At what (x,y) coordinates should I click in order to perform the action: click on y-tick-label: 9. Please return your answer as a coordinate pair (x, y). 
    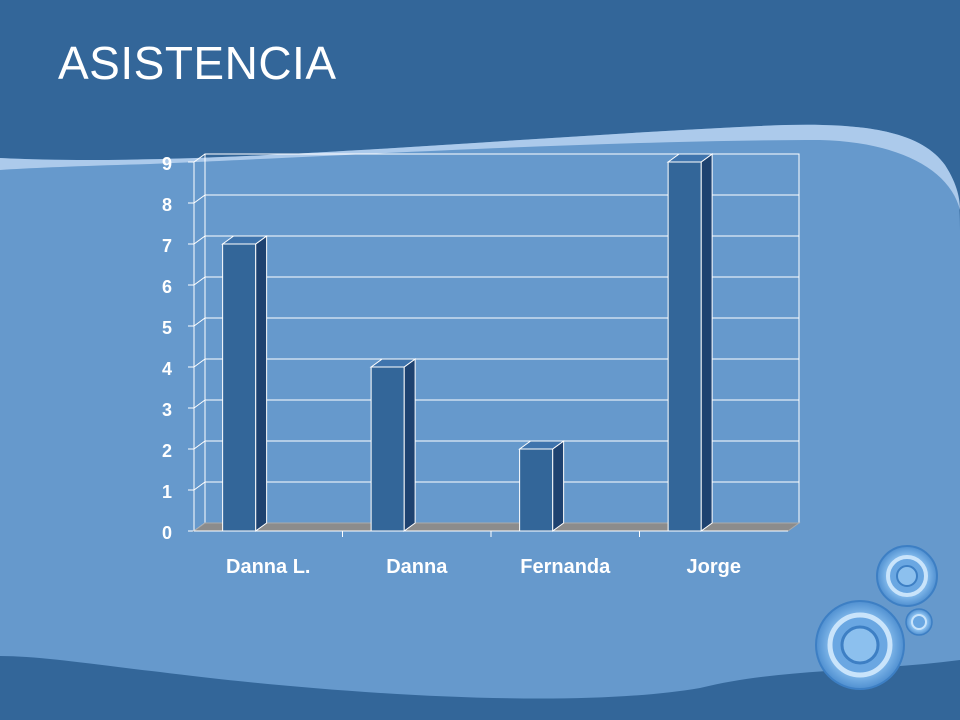
    Looking at the image, I should click on (167, 164).